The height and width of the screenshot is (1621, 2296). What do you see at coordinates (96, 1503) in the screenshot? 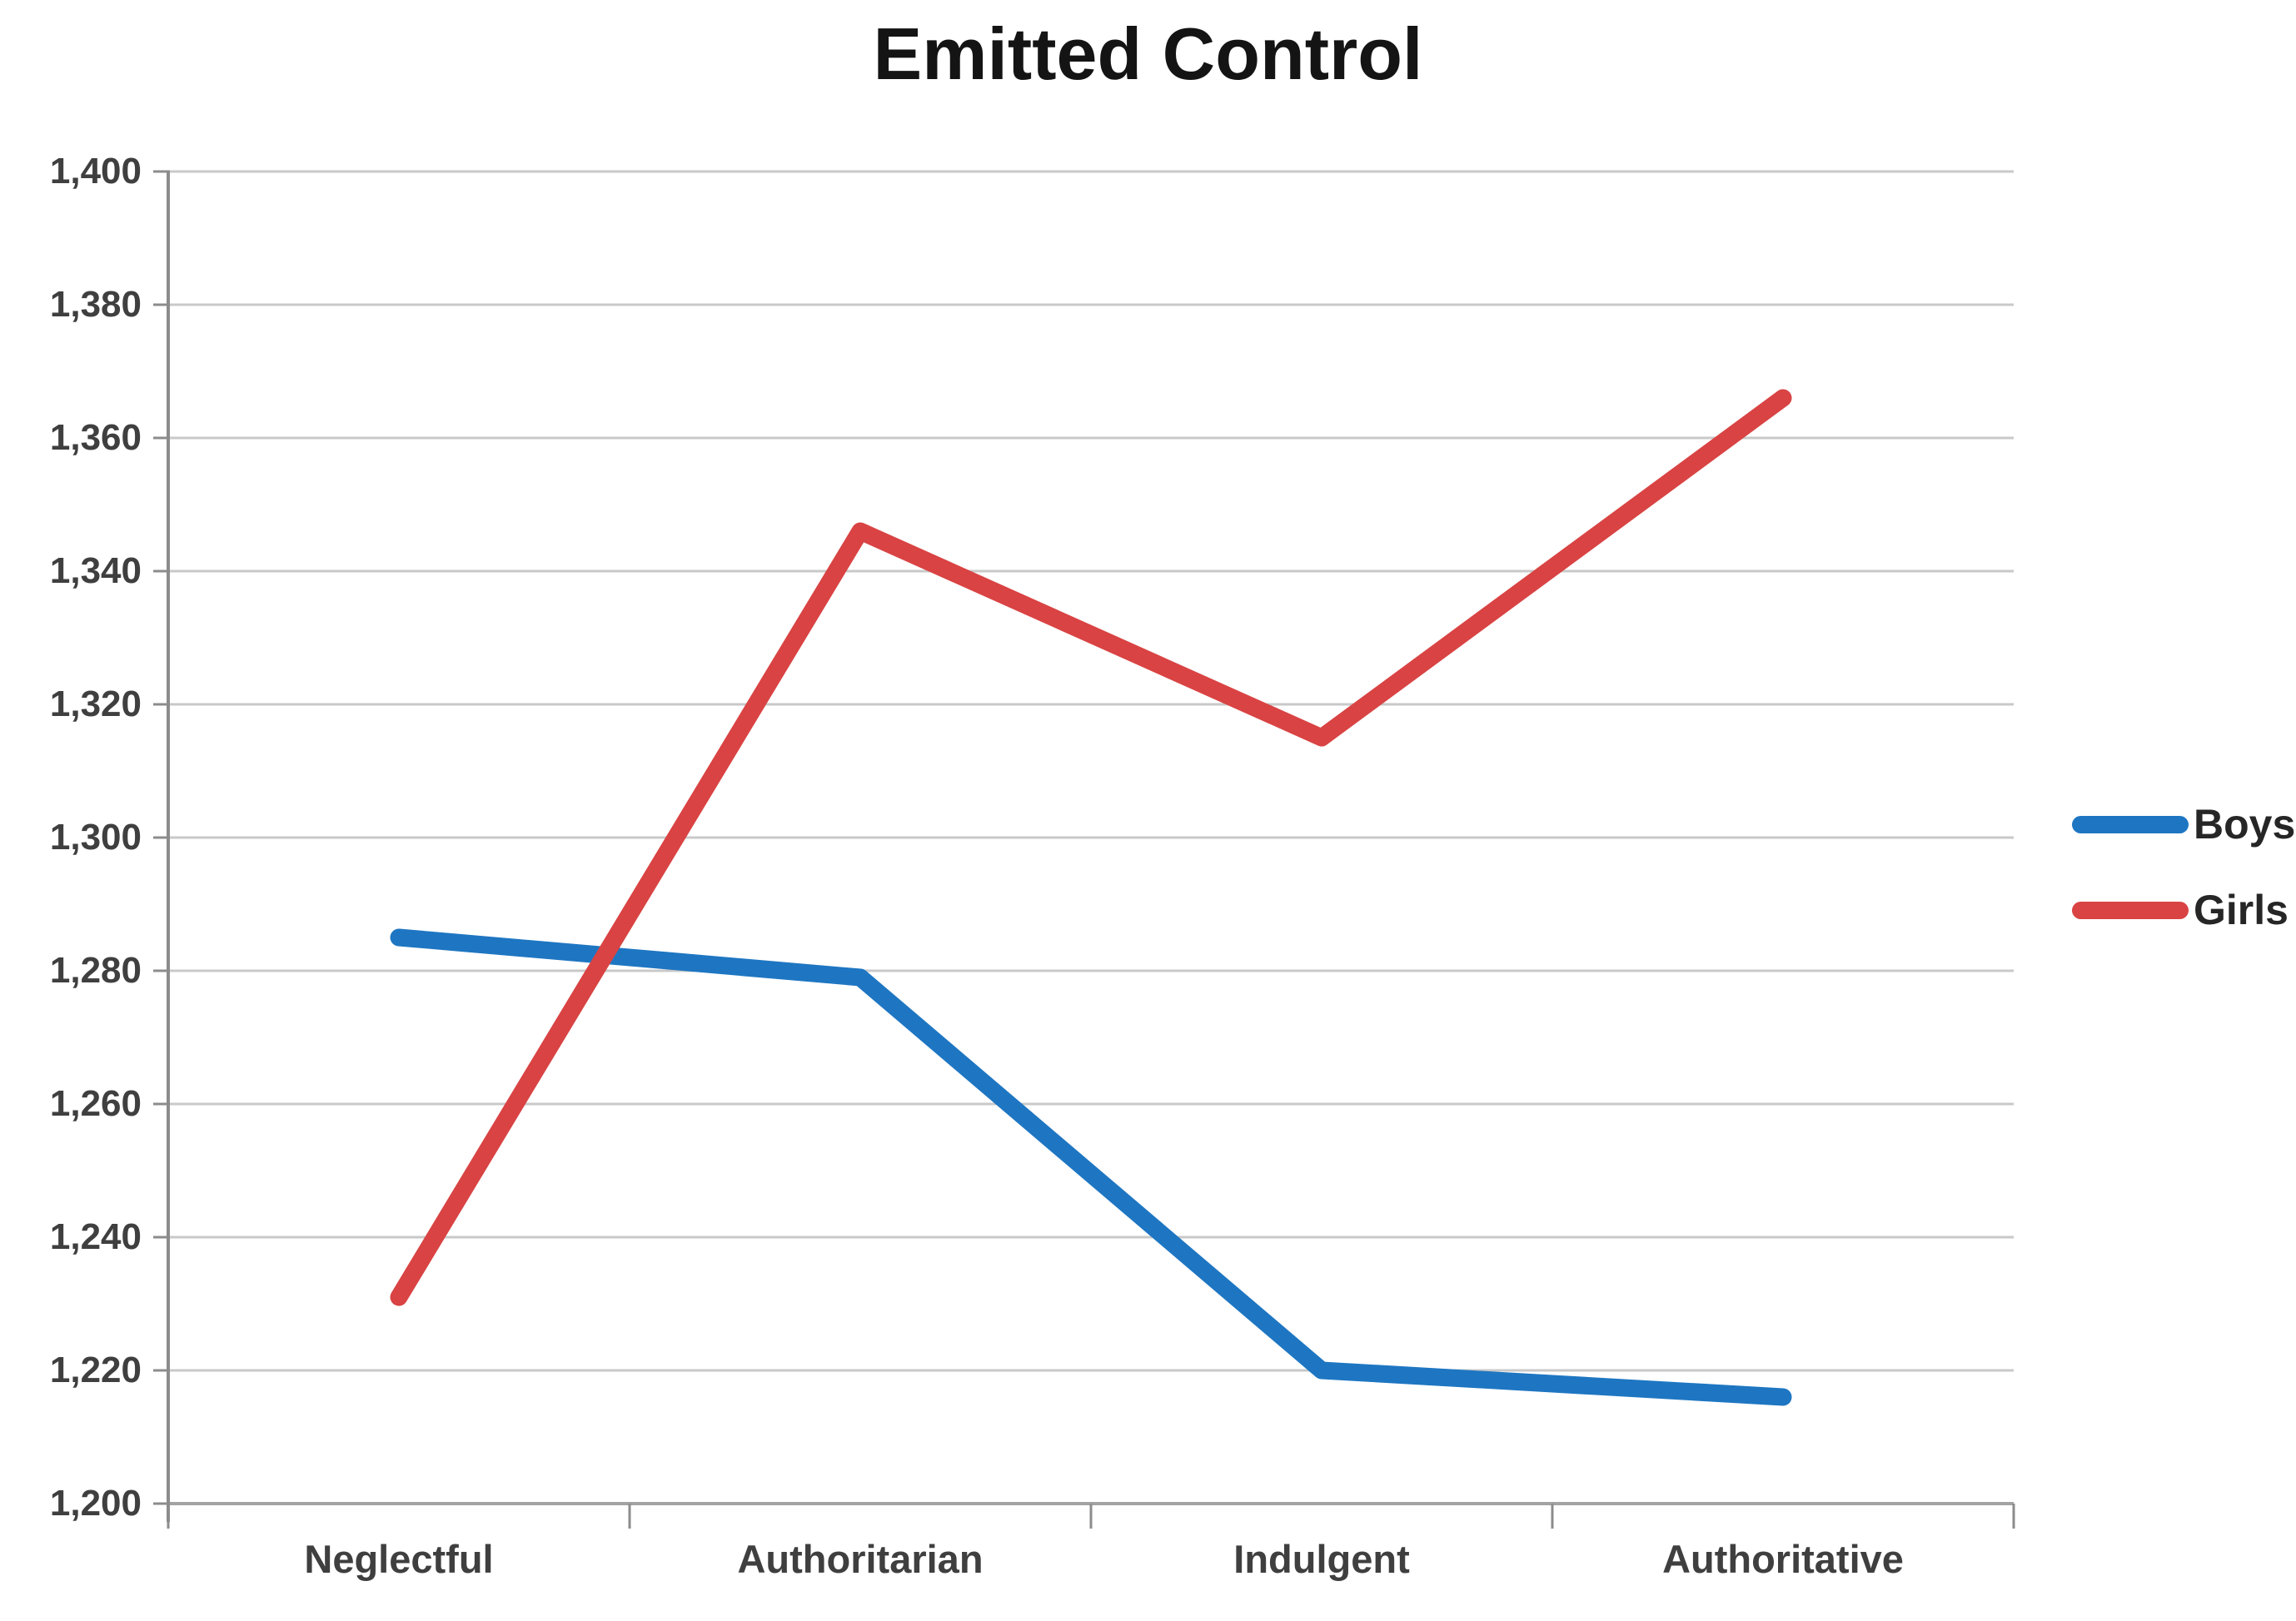
I see `y-tick-label: 1,200` at bounding box center [96, 1503].